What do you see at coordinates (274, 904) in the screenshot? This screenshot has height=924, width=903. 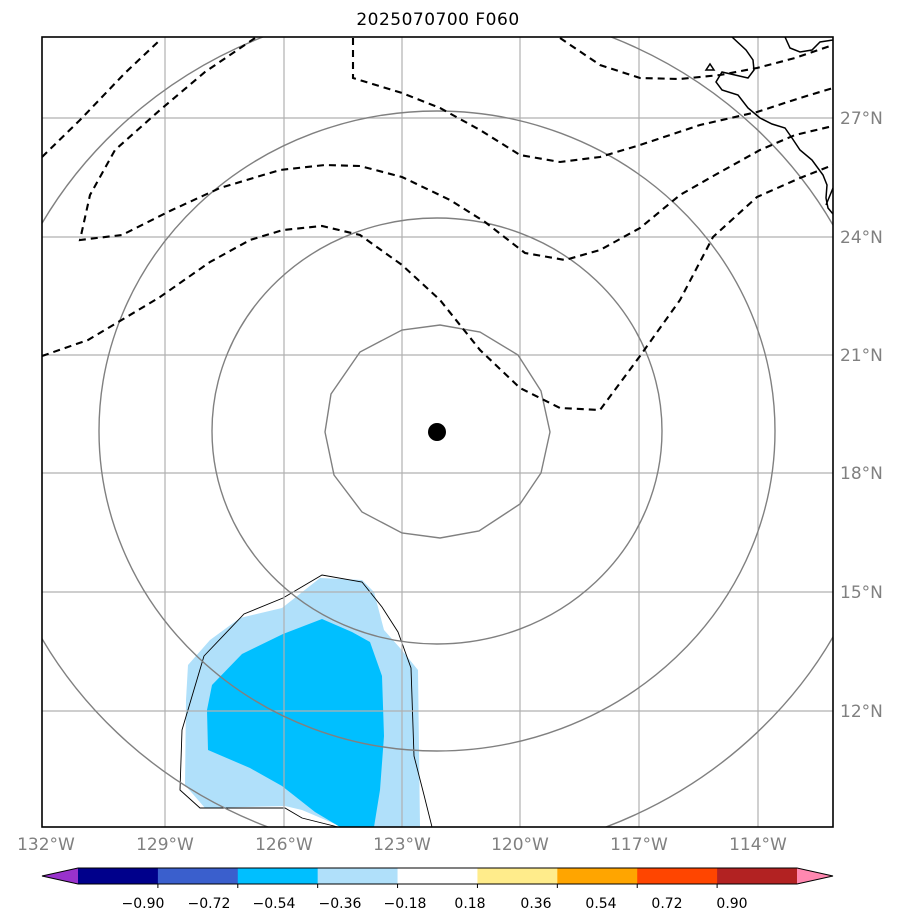 I see `colorbar-tick-label: −0.54` at bounding box center [274, 904].